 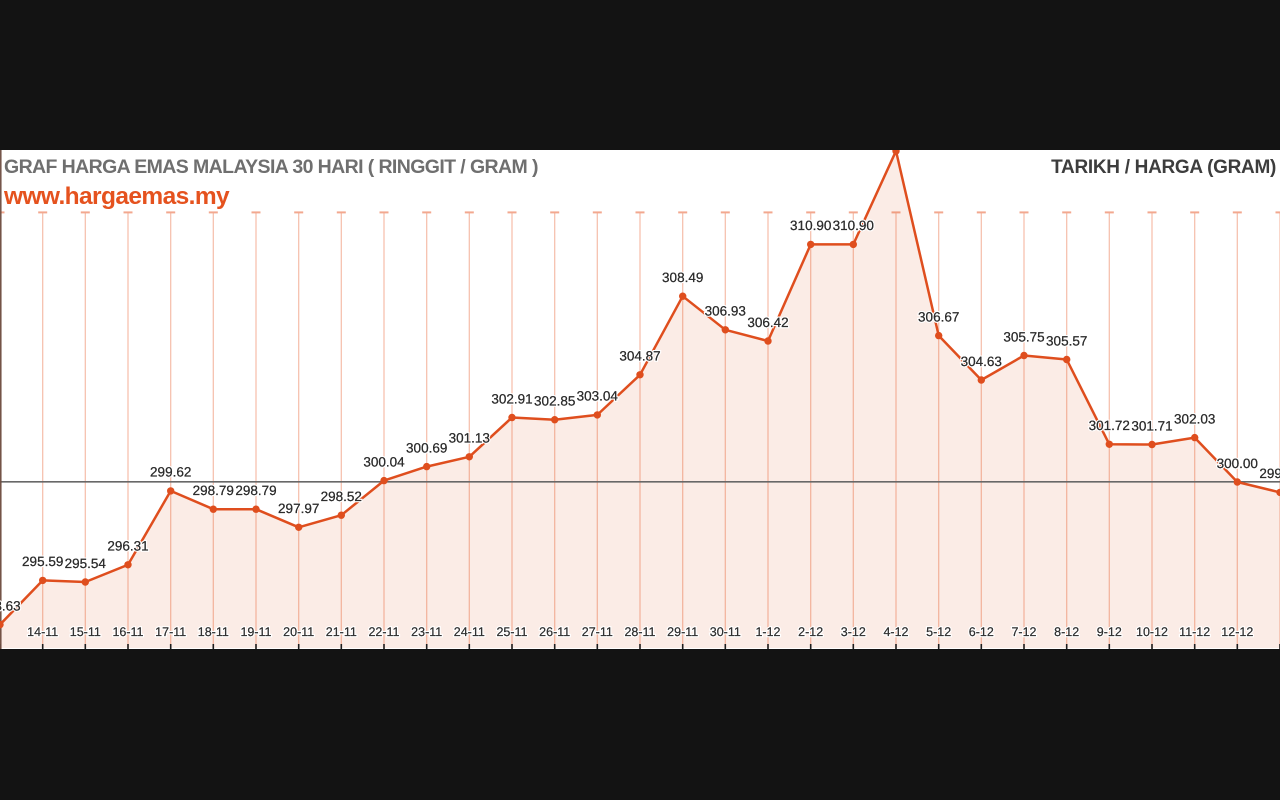 I want to click on svg-text: 24-11, so click(x=469, y=632).